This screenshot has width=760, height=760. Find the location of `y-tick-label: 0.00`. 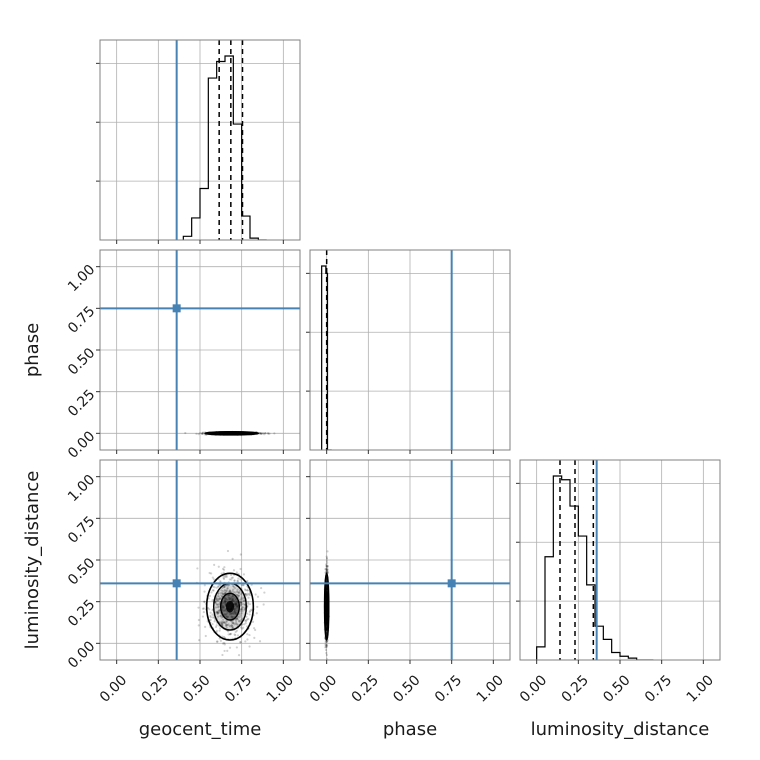

y-tick-label: 0.00 is located at coordinates (81, 654).